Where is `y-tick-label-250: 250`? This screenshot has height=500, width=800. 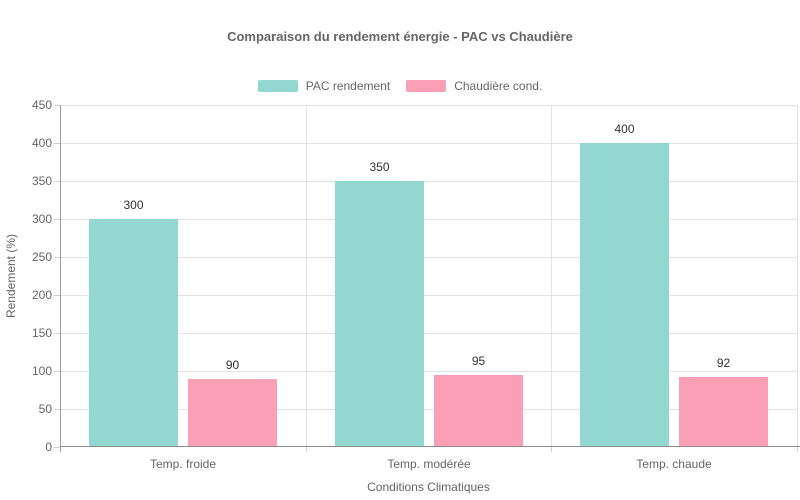 y-tick-label-250: 250 is located at coordinates (41, 257).